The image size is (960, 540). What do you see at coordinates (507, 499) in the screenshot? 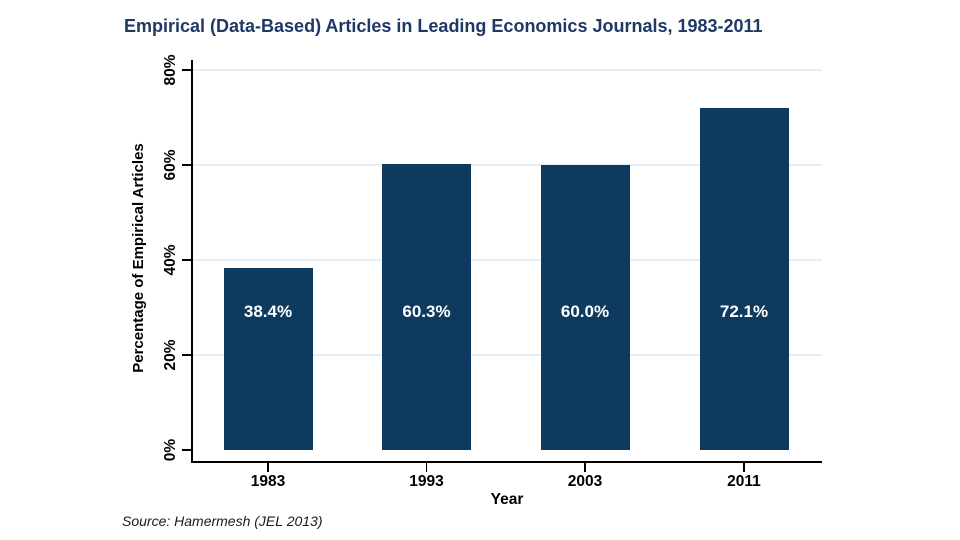
I see `x-axis-title: Year` at bounding box center [507, 499].